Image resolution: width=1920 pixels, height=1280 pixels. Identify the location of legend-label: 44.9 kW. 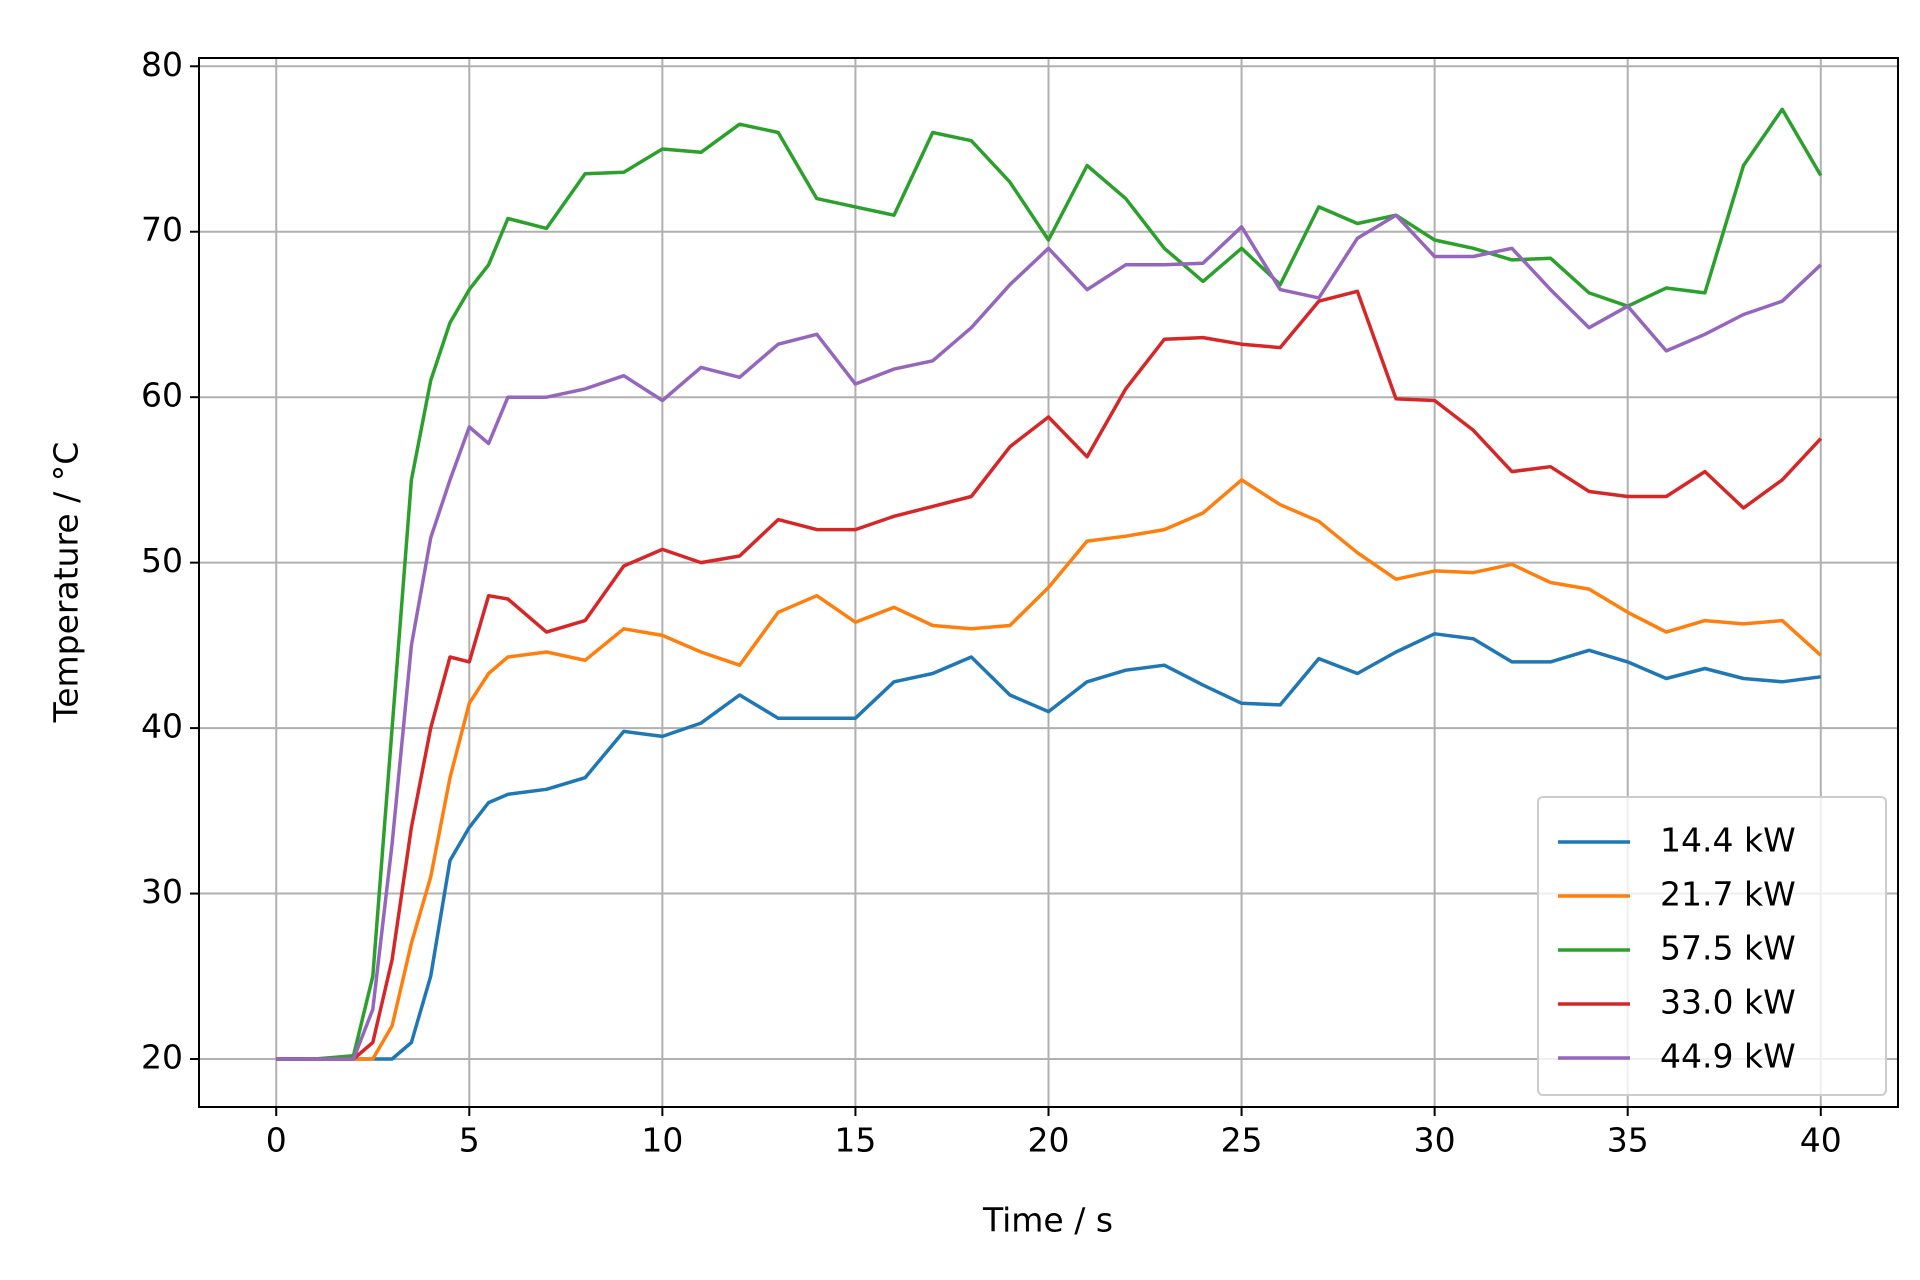
(1728, 1056).